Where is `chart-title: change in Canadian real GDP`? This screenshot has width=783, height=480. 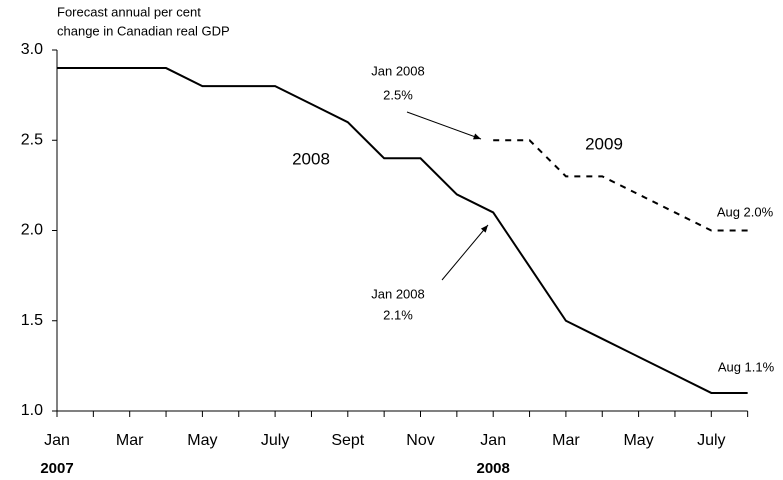
chart-title: change in Canadian real GDP is located at coordinates (143, 30).